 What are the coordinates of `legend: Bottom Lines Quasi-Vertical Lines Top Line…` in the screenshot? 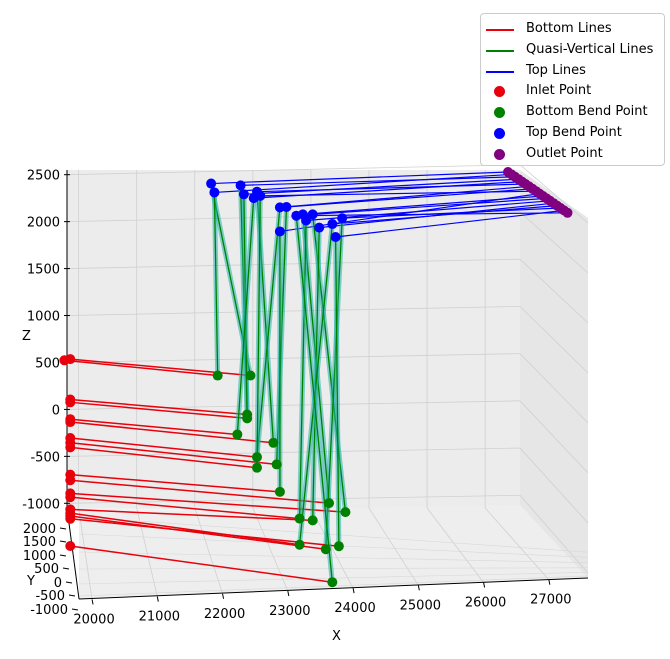 It's located at (572, 89).